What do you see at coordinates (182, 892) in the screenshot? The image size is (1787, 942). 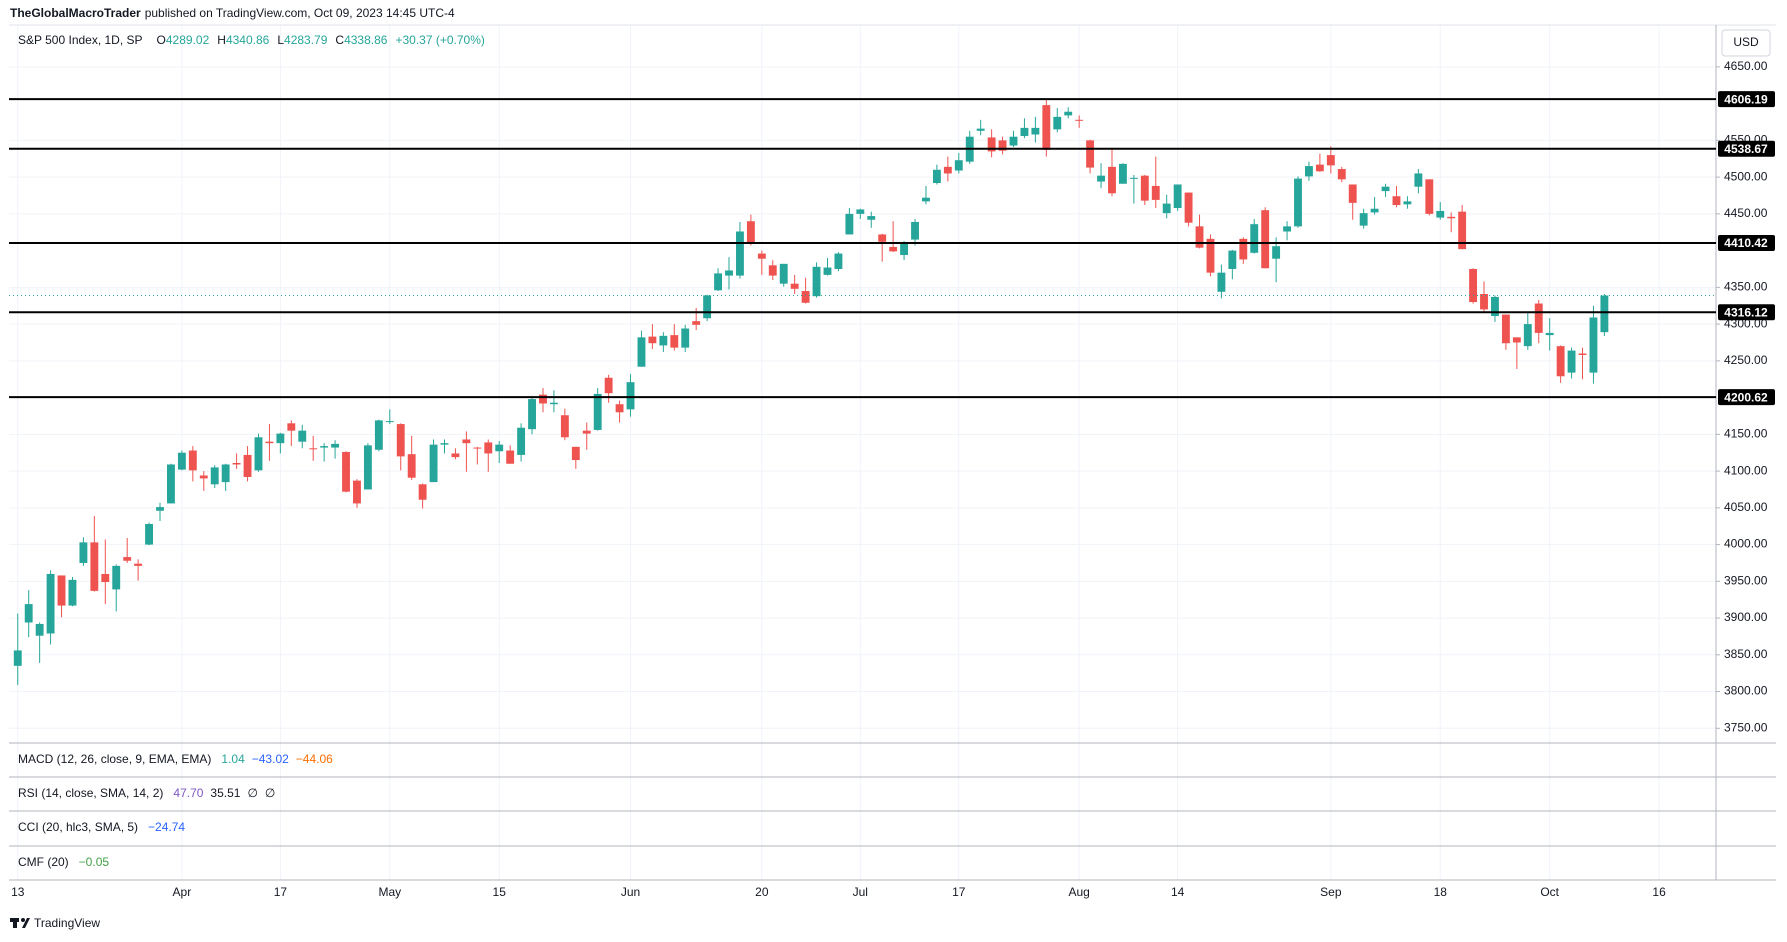 I see `x-tick-label: Apr` at bounding box center [182, 892].